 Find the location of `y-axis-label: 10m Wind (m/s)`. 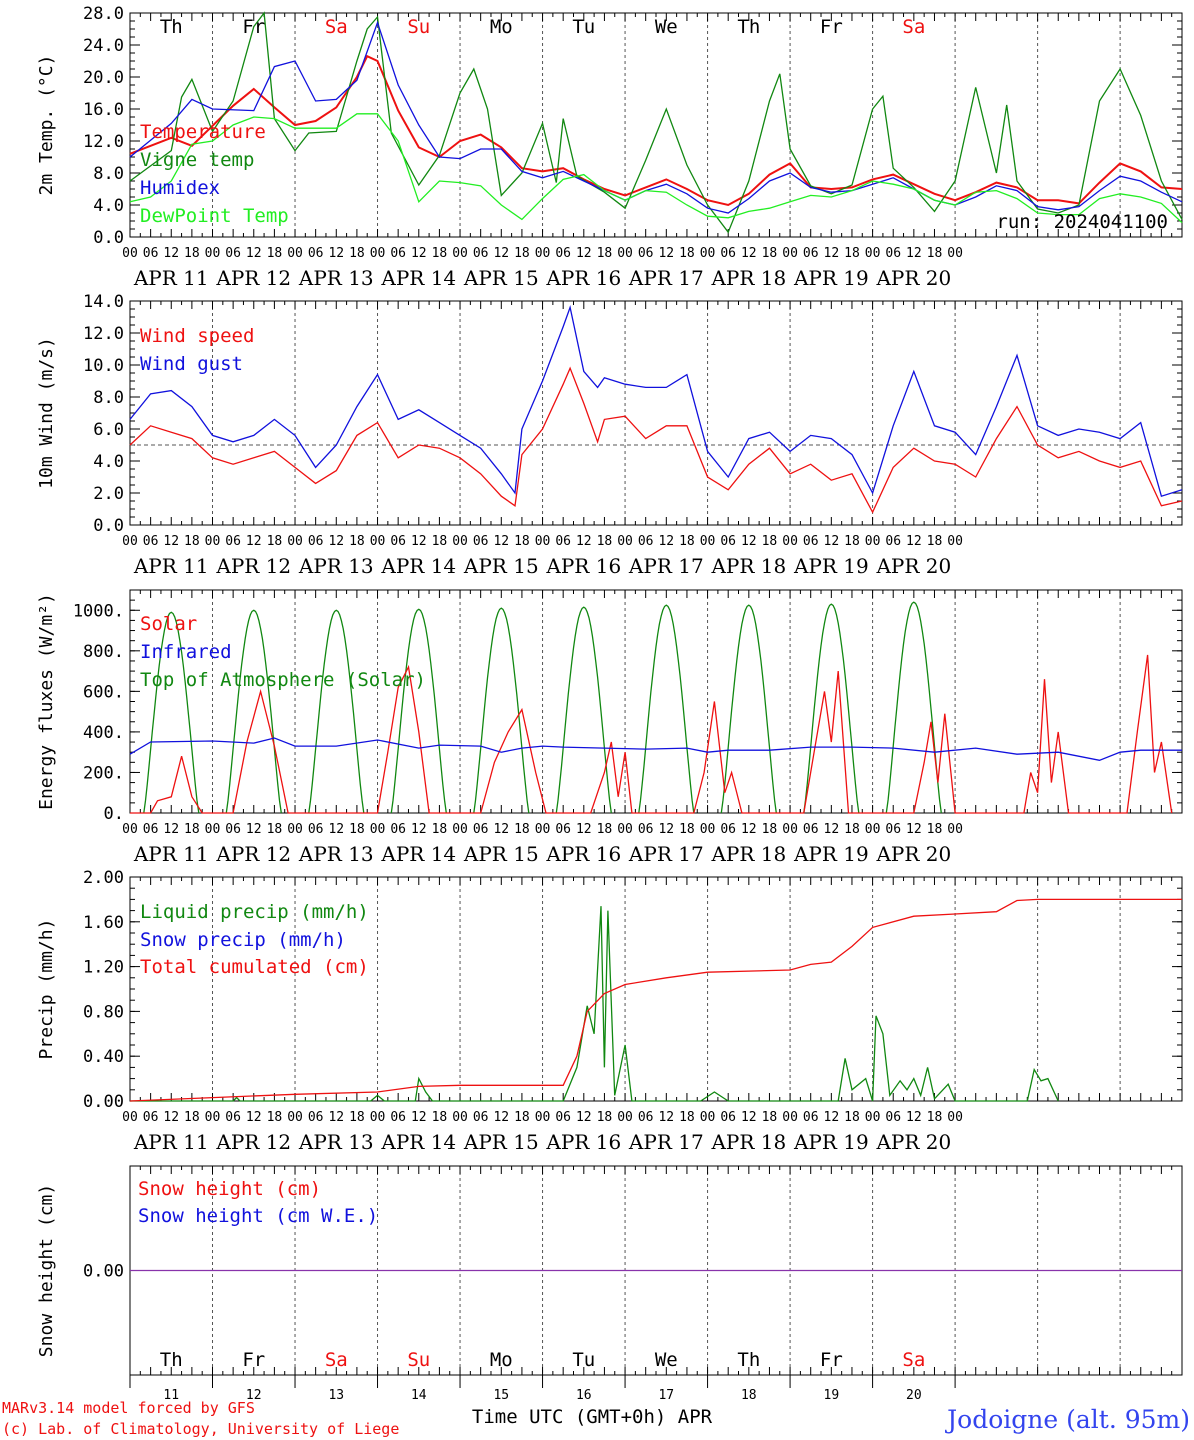

y-axis-label: 10m Wind (m/s) is located at coordinates (46, 413).